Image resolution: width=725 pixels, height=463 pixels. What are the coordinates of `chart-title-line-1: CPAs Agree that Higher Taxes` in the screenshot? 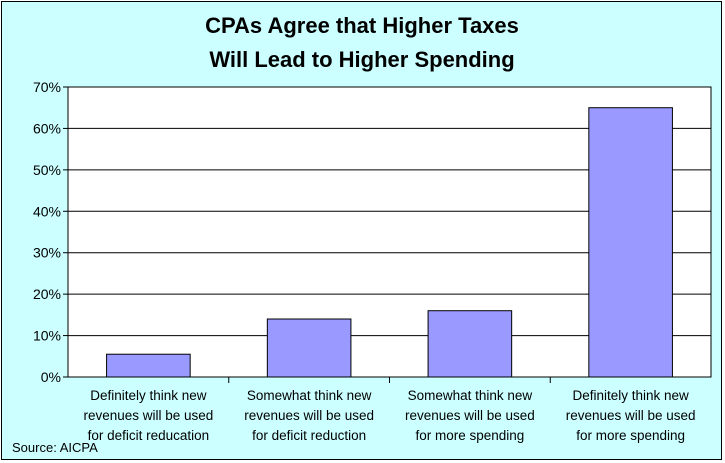 It's located at (362, 25).